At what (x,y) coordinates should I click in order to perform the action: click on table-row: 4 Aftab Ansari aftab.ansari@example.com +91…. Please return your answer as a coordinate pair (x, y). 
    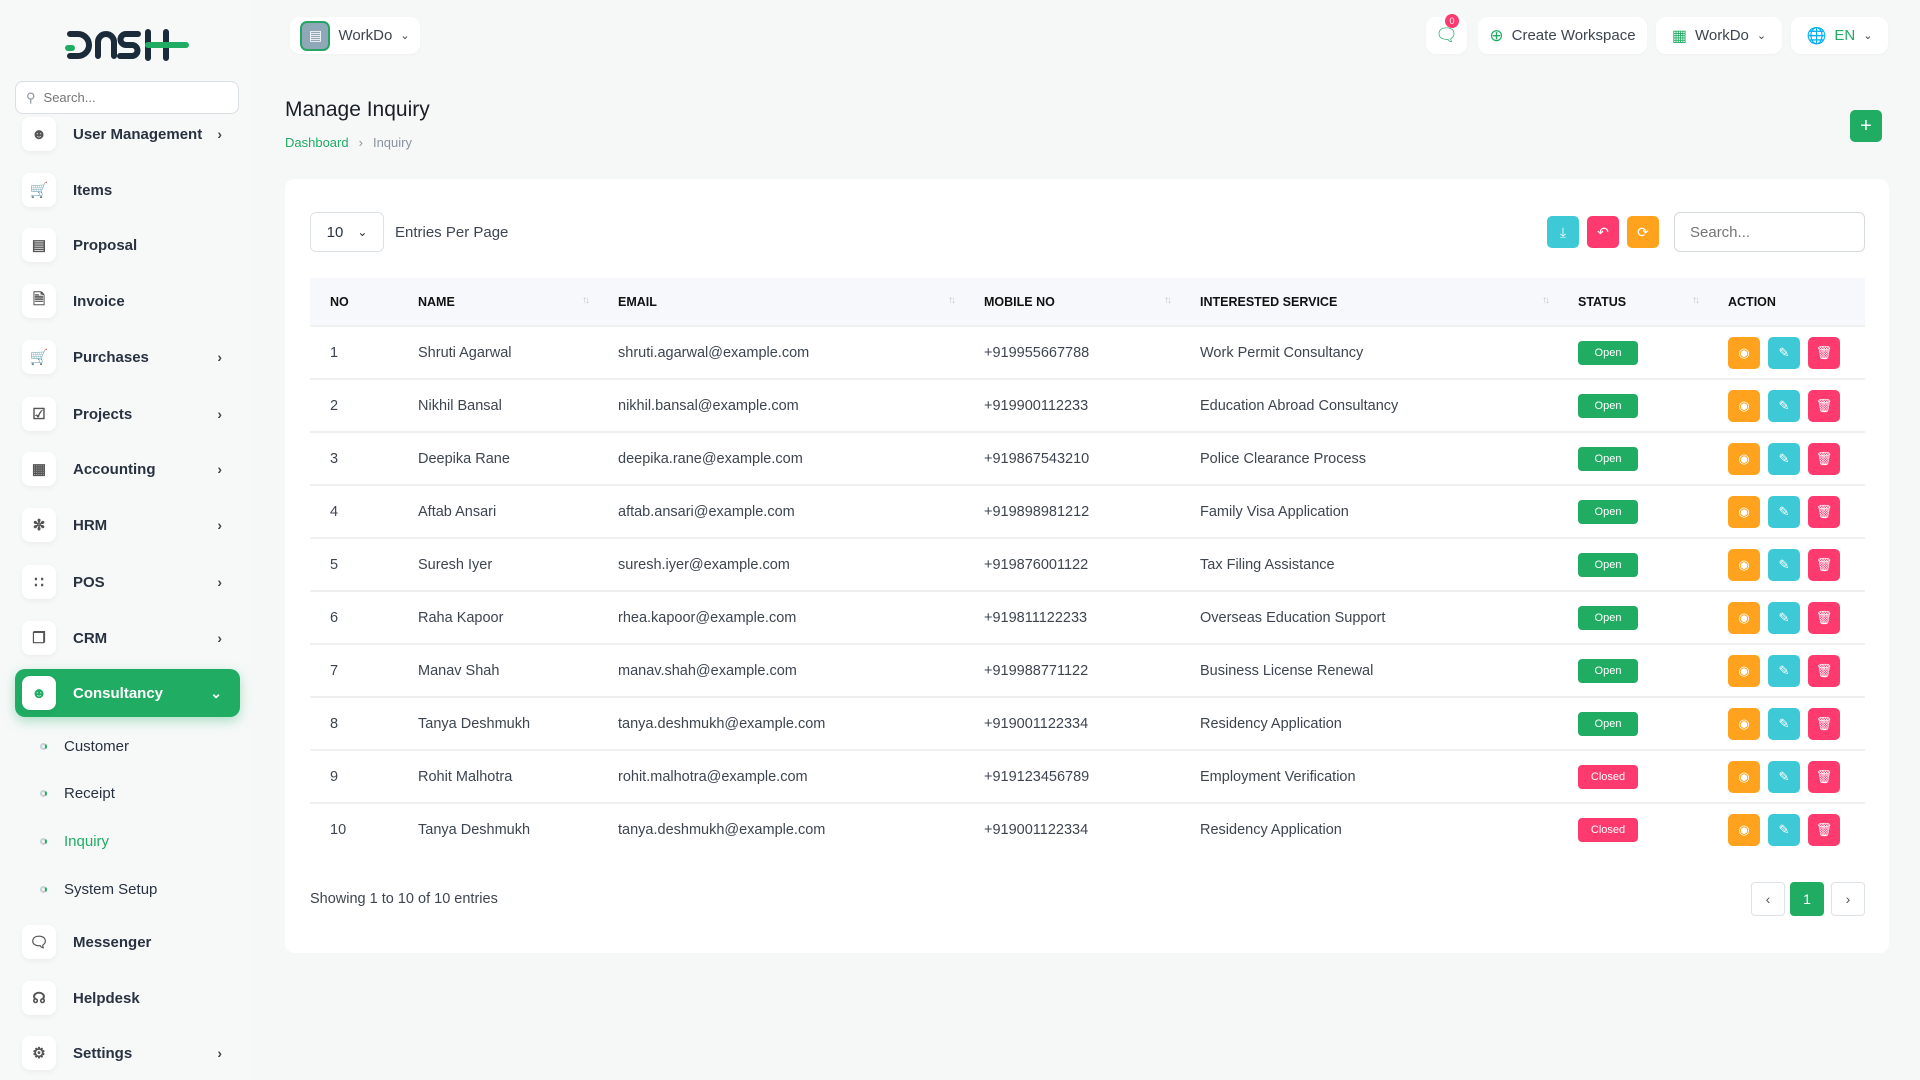
    Looking at the image, I should click on (1087, 511).